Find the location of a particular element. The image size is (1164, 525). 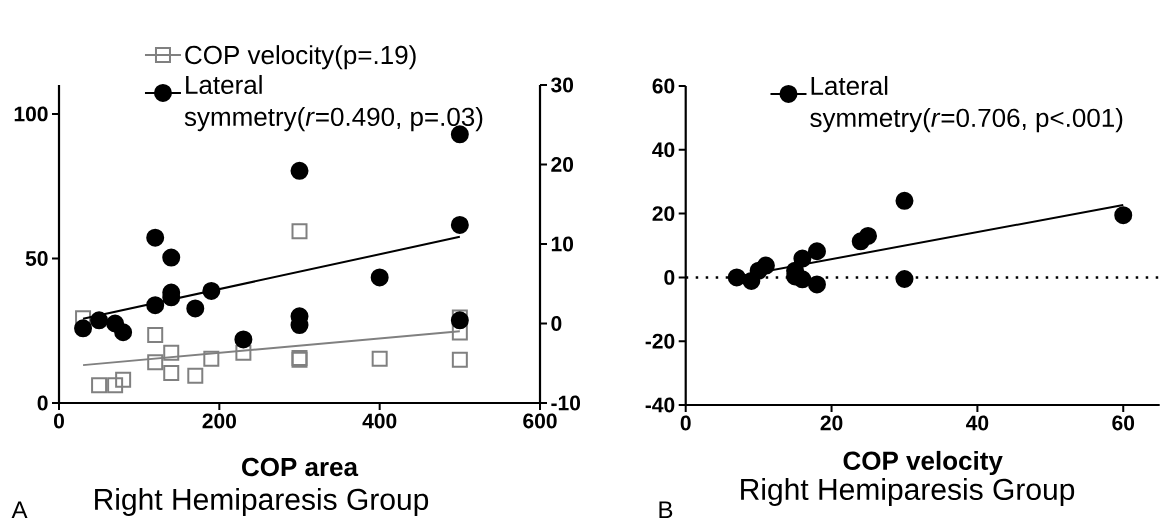

y-tick-label: 50 is located at coordinates (36, 258).